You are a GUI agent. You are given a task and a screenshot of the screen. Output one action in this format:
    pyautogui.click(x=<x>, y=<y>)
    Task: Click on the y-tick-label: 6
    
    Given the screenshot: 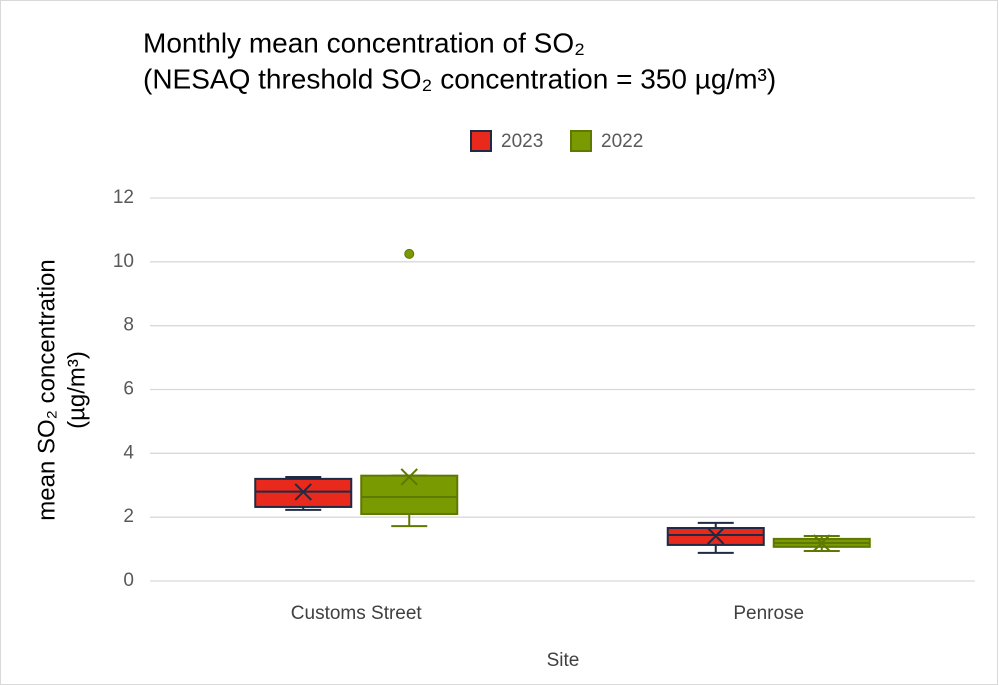 What is the action you would take?
    pyautogui.click(x=128, y=389)
    